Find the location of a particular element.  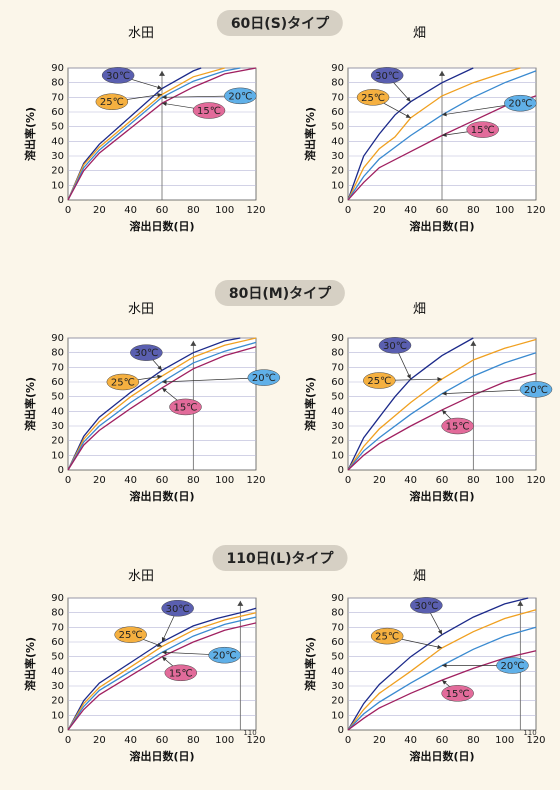

y-tick-label: 80 is located at coordinates (337, 83).